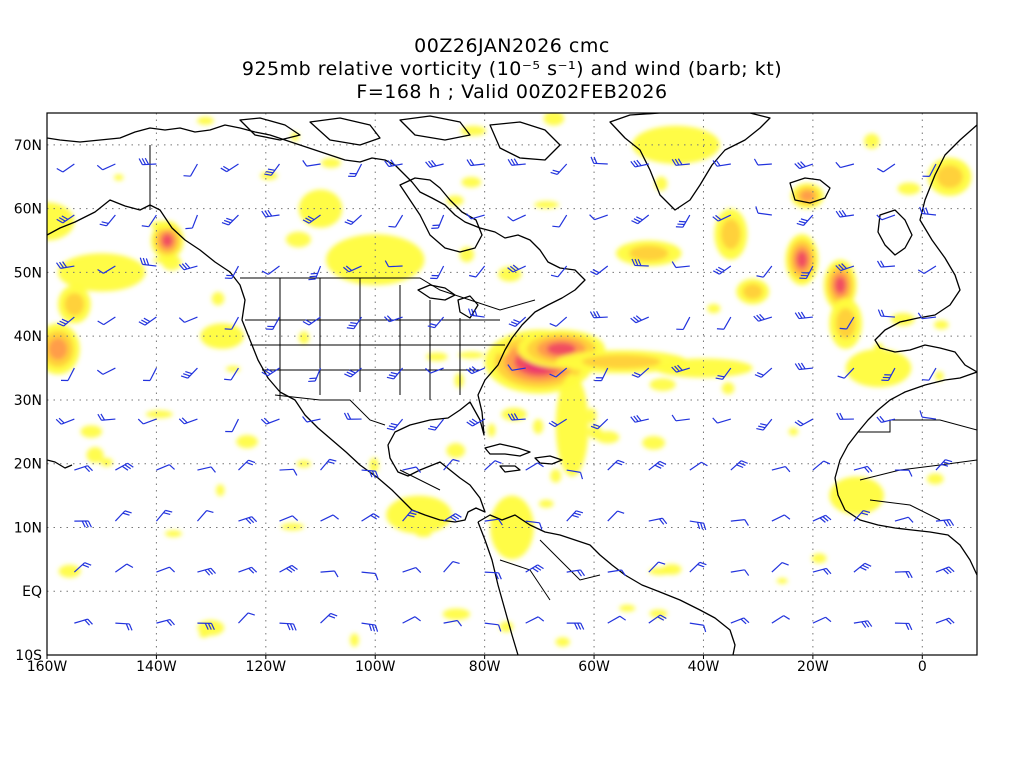  Describe the element at coordinates (28, 465) in the screenshot. I see `lat-label: 20N` at that location.